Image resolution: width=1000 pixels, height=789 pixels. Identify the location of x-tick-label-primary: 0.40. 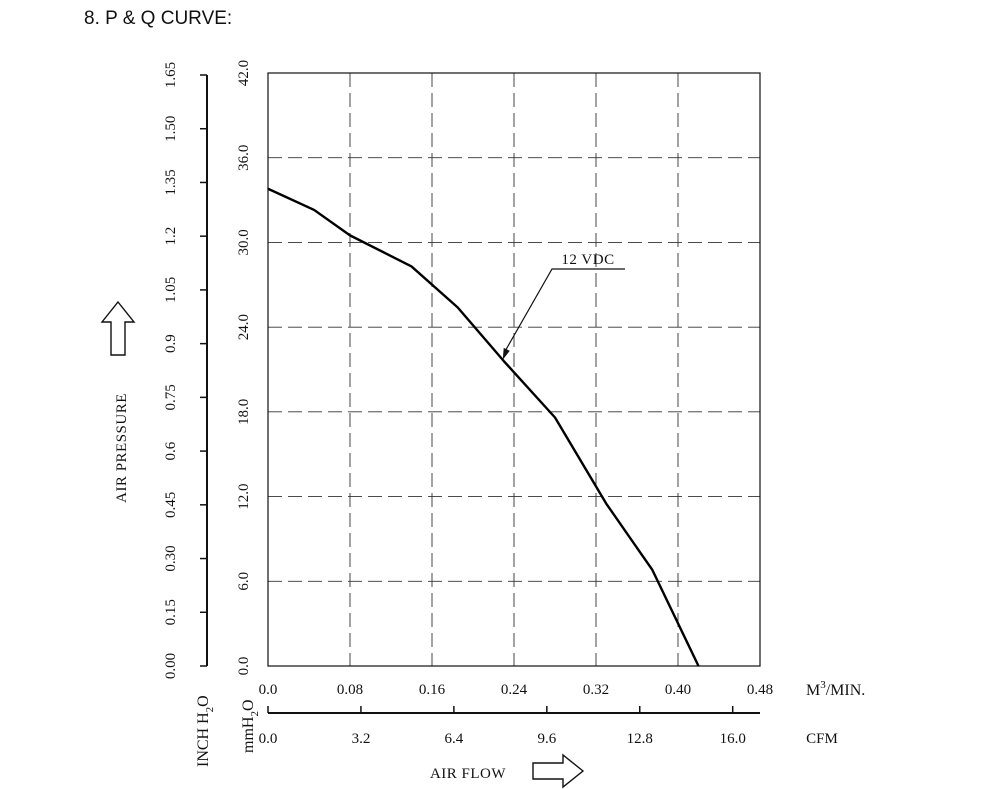
(678, 690).